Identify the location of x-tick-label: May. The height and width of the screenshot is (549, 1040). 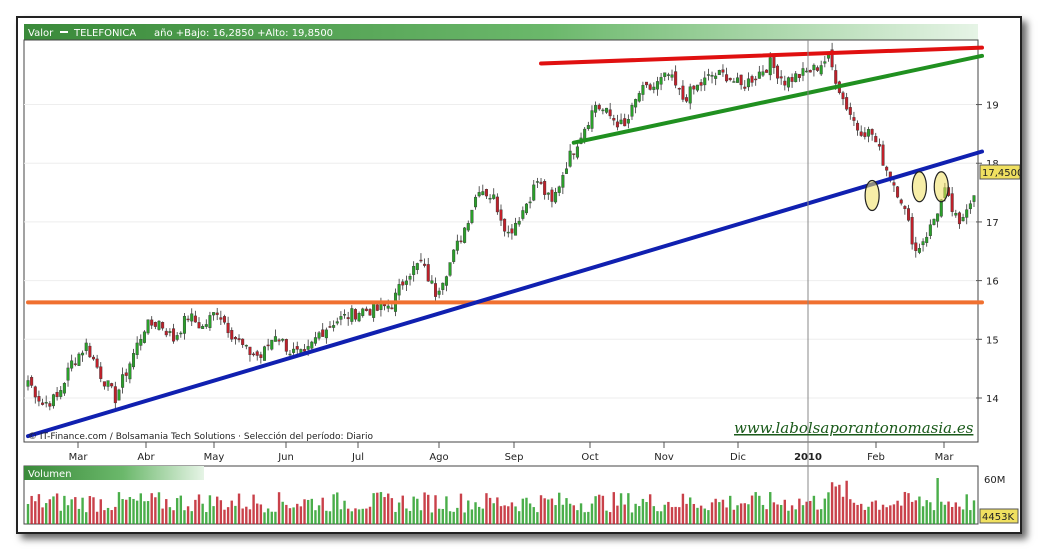
(214, 457).